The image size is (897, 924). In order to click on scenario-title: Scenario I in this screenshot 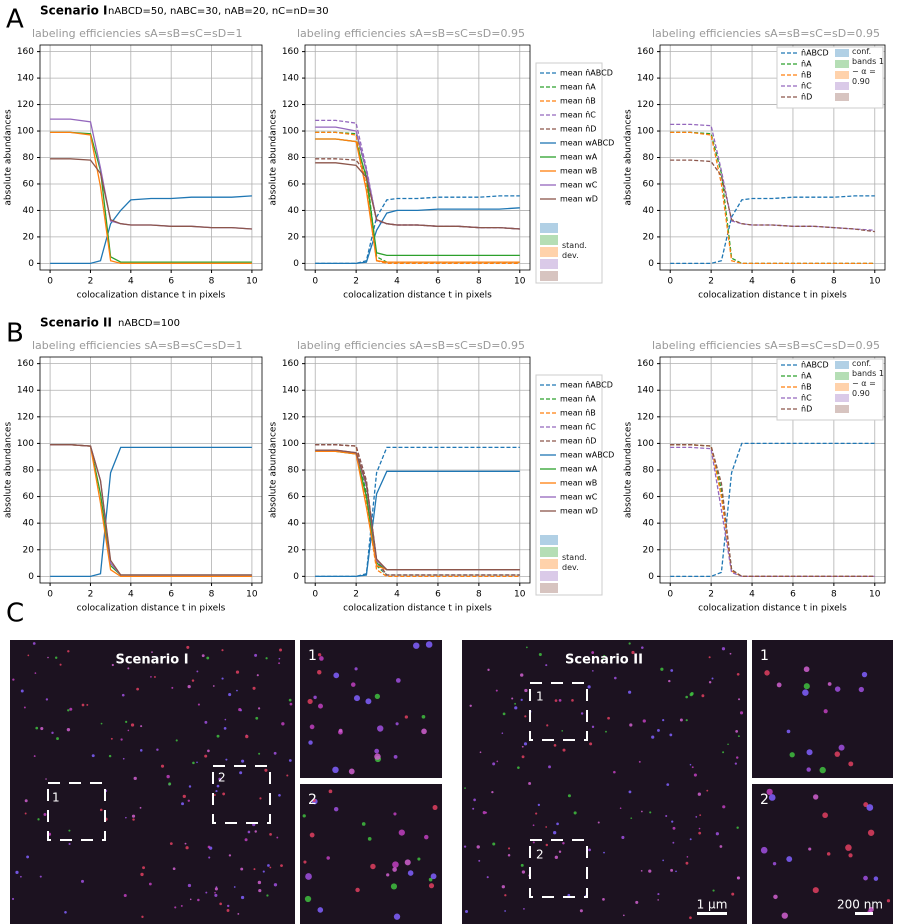, I will do `click(73, 11)`.